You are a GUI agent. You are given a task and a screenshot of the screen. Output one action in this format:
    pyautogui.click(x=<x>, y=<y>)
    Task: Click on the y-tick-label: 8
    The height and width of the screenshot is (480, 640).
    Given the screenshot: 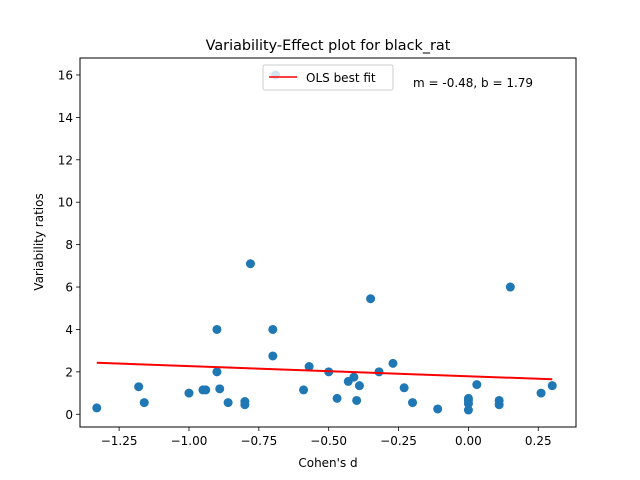 What is the action you would take?
    pyautogui.click(x=69, y=245)
    